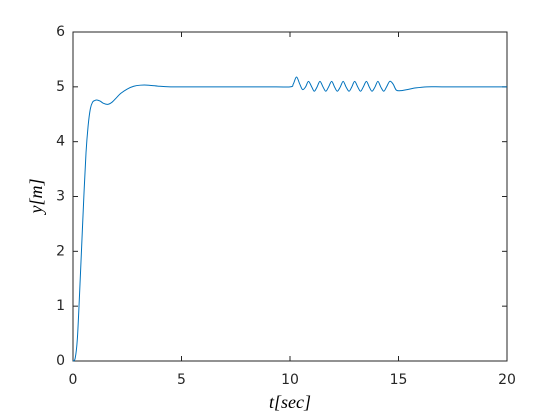 This screenshot has width=560, height=420. I want to click on x-axis-label: t[sec], so click(290, 402).